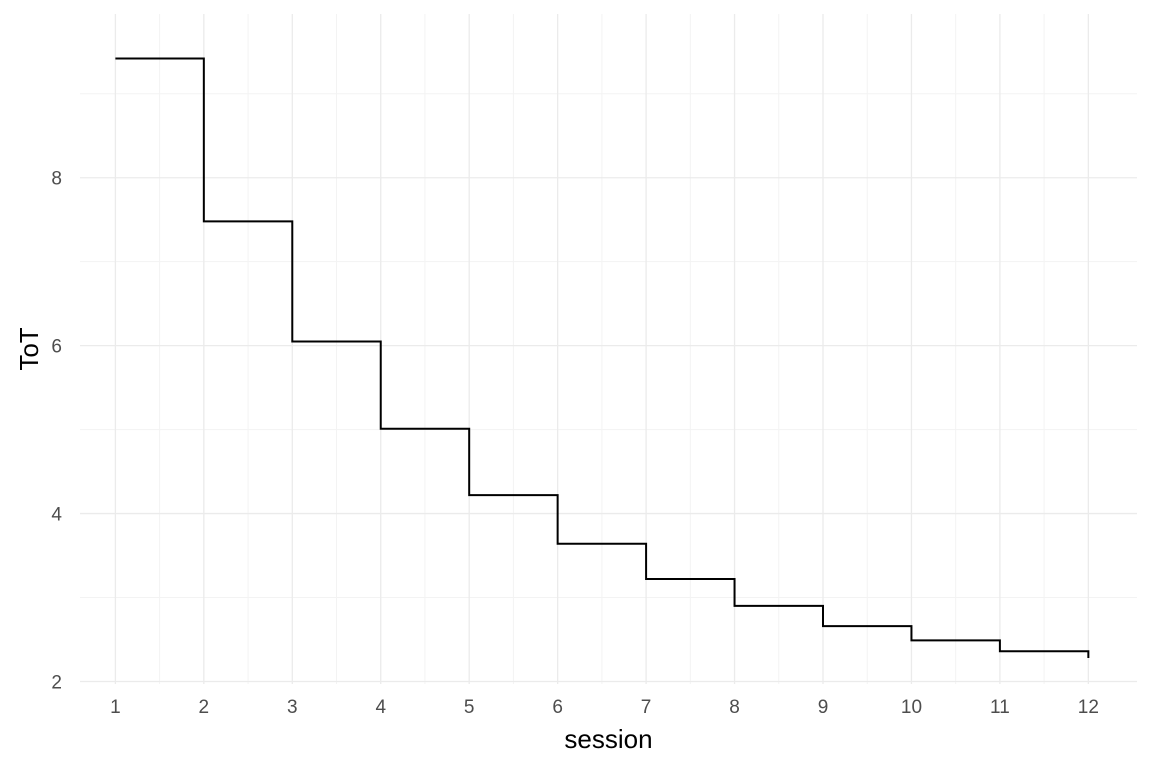 The image size is (1152, 768). Describe the element at coordinates (604, 707) in the screenshot. I see `x-tick-labels: 1 2 3 4 5 6 7 8 9 10 11 12` at that location.